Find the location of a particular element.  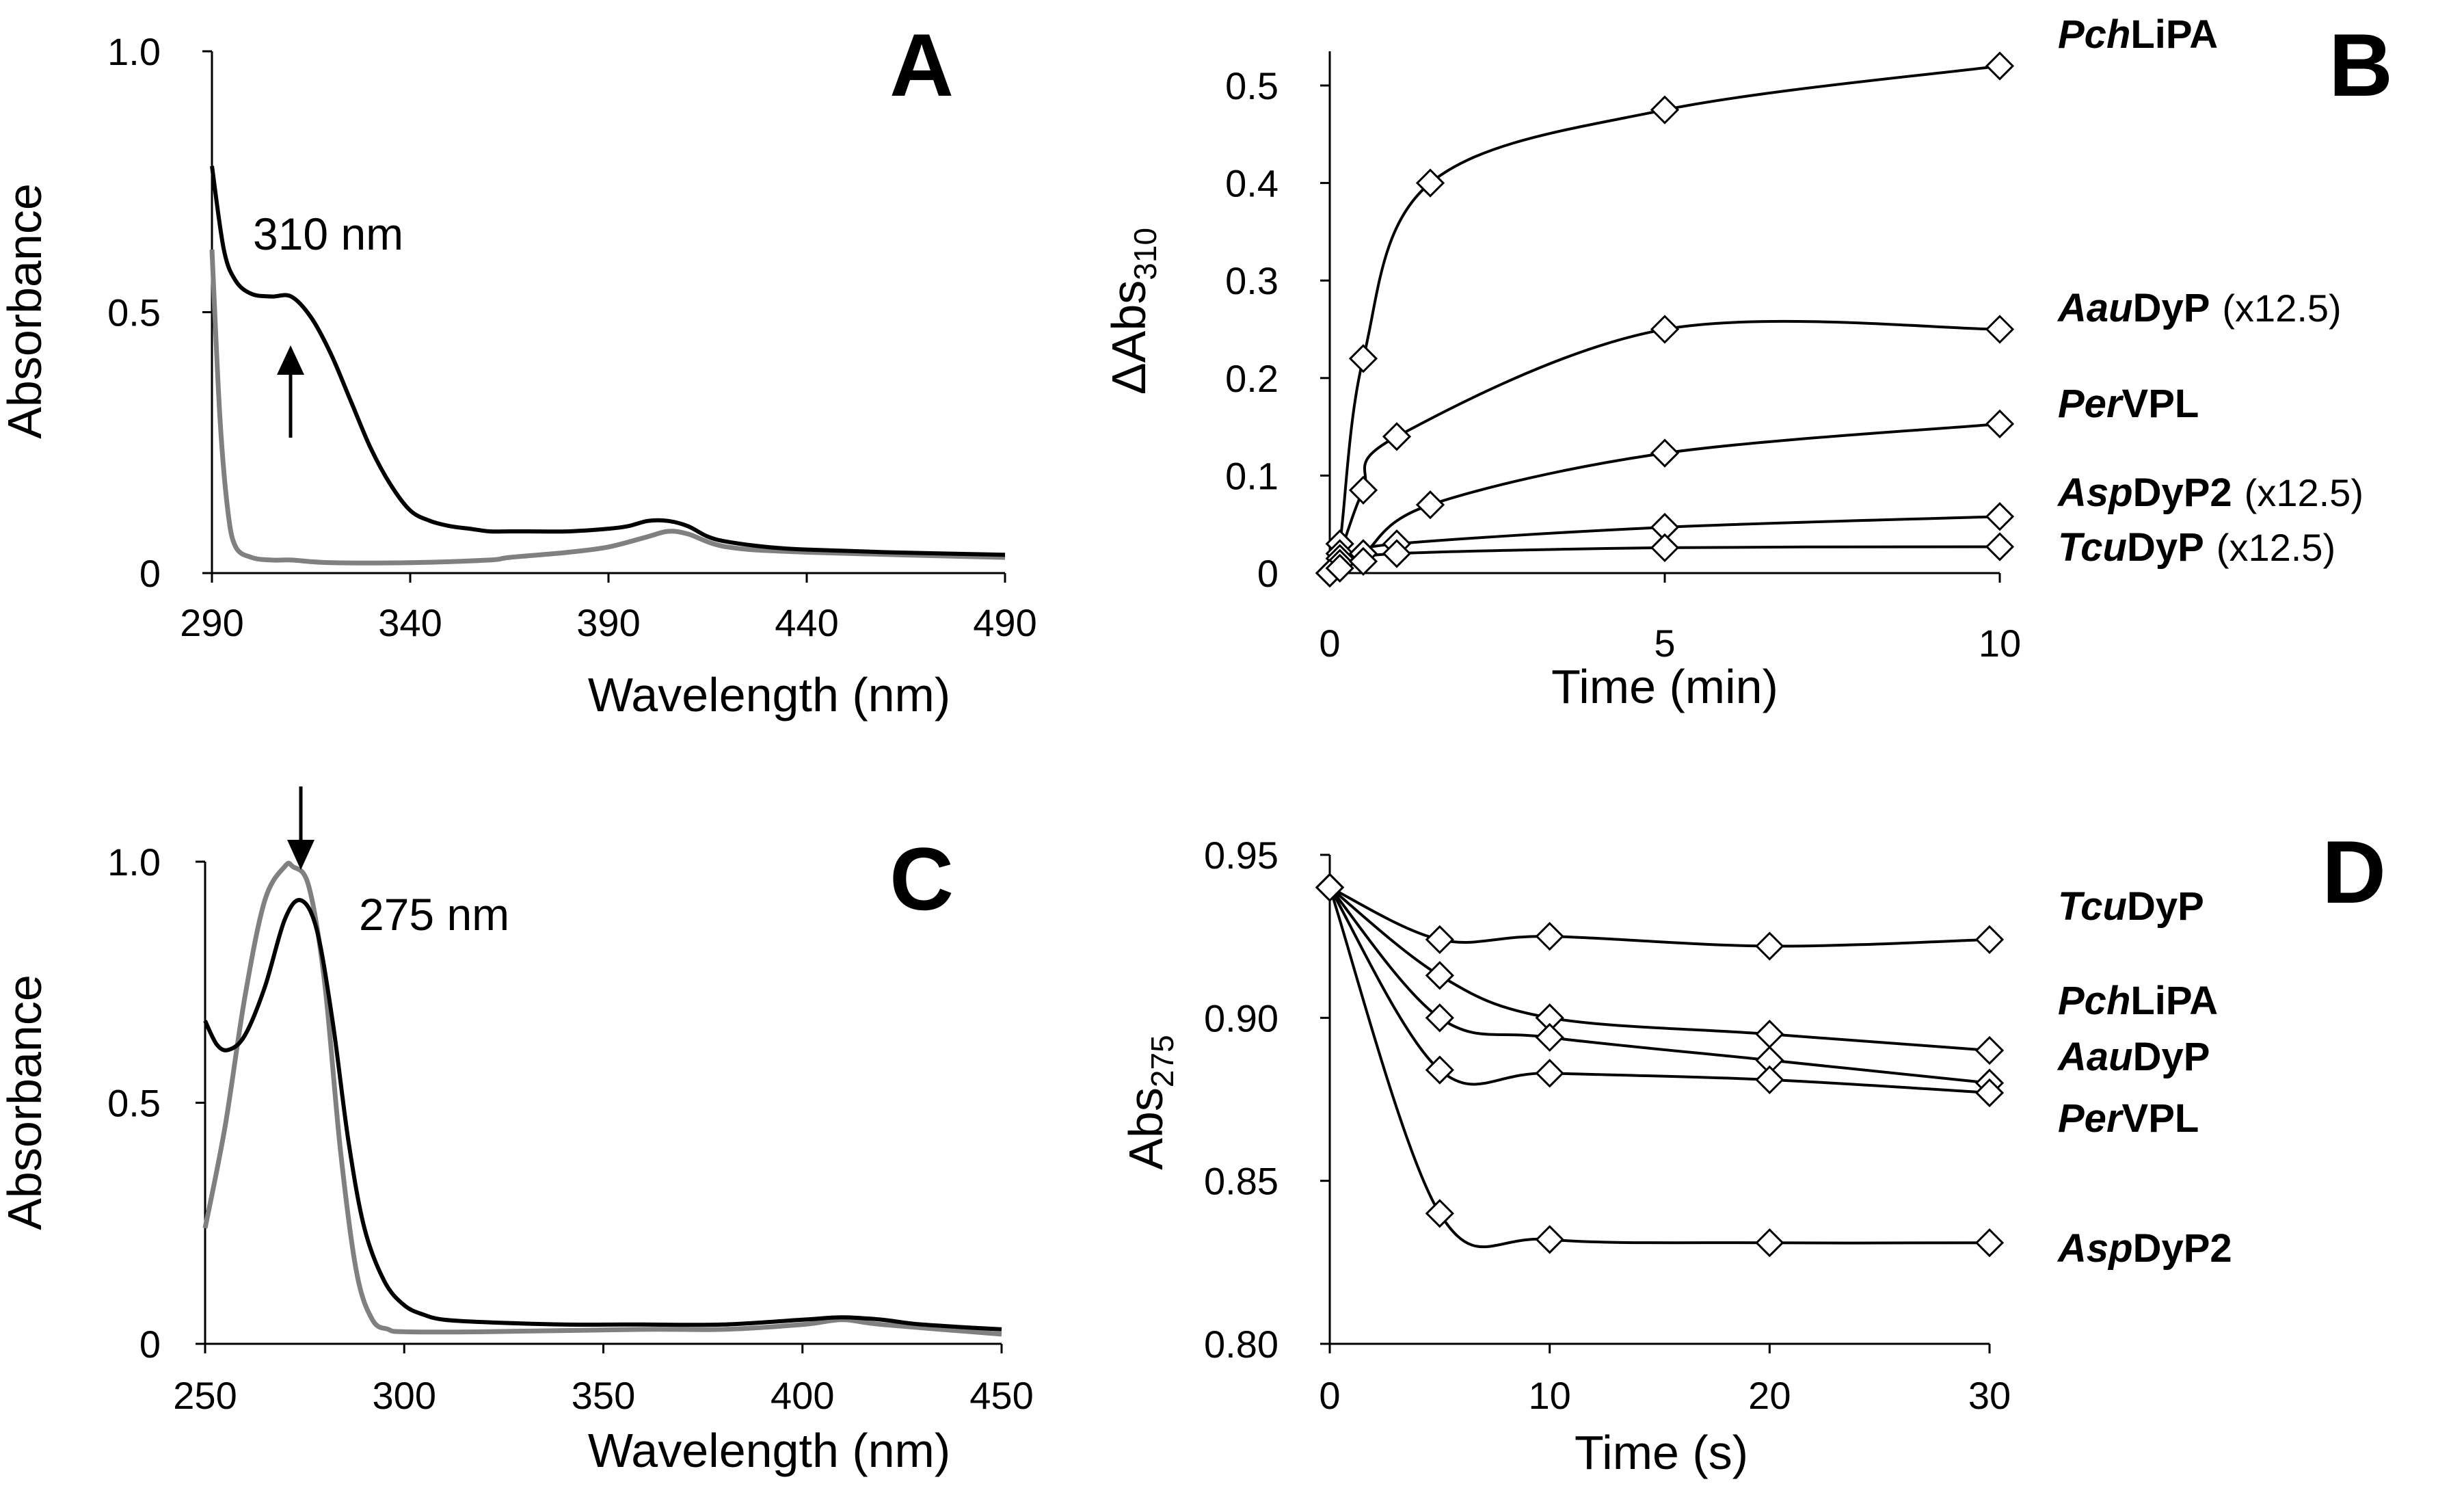

y-tick-label: 0.4 is located at coordinates (1251, 183).